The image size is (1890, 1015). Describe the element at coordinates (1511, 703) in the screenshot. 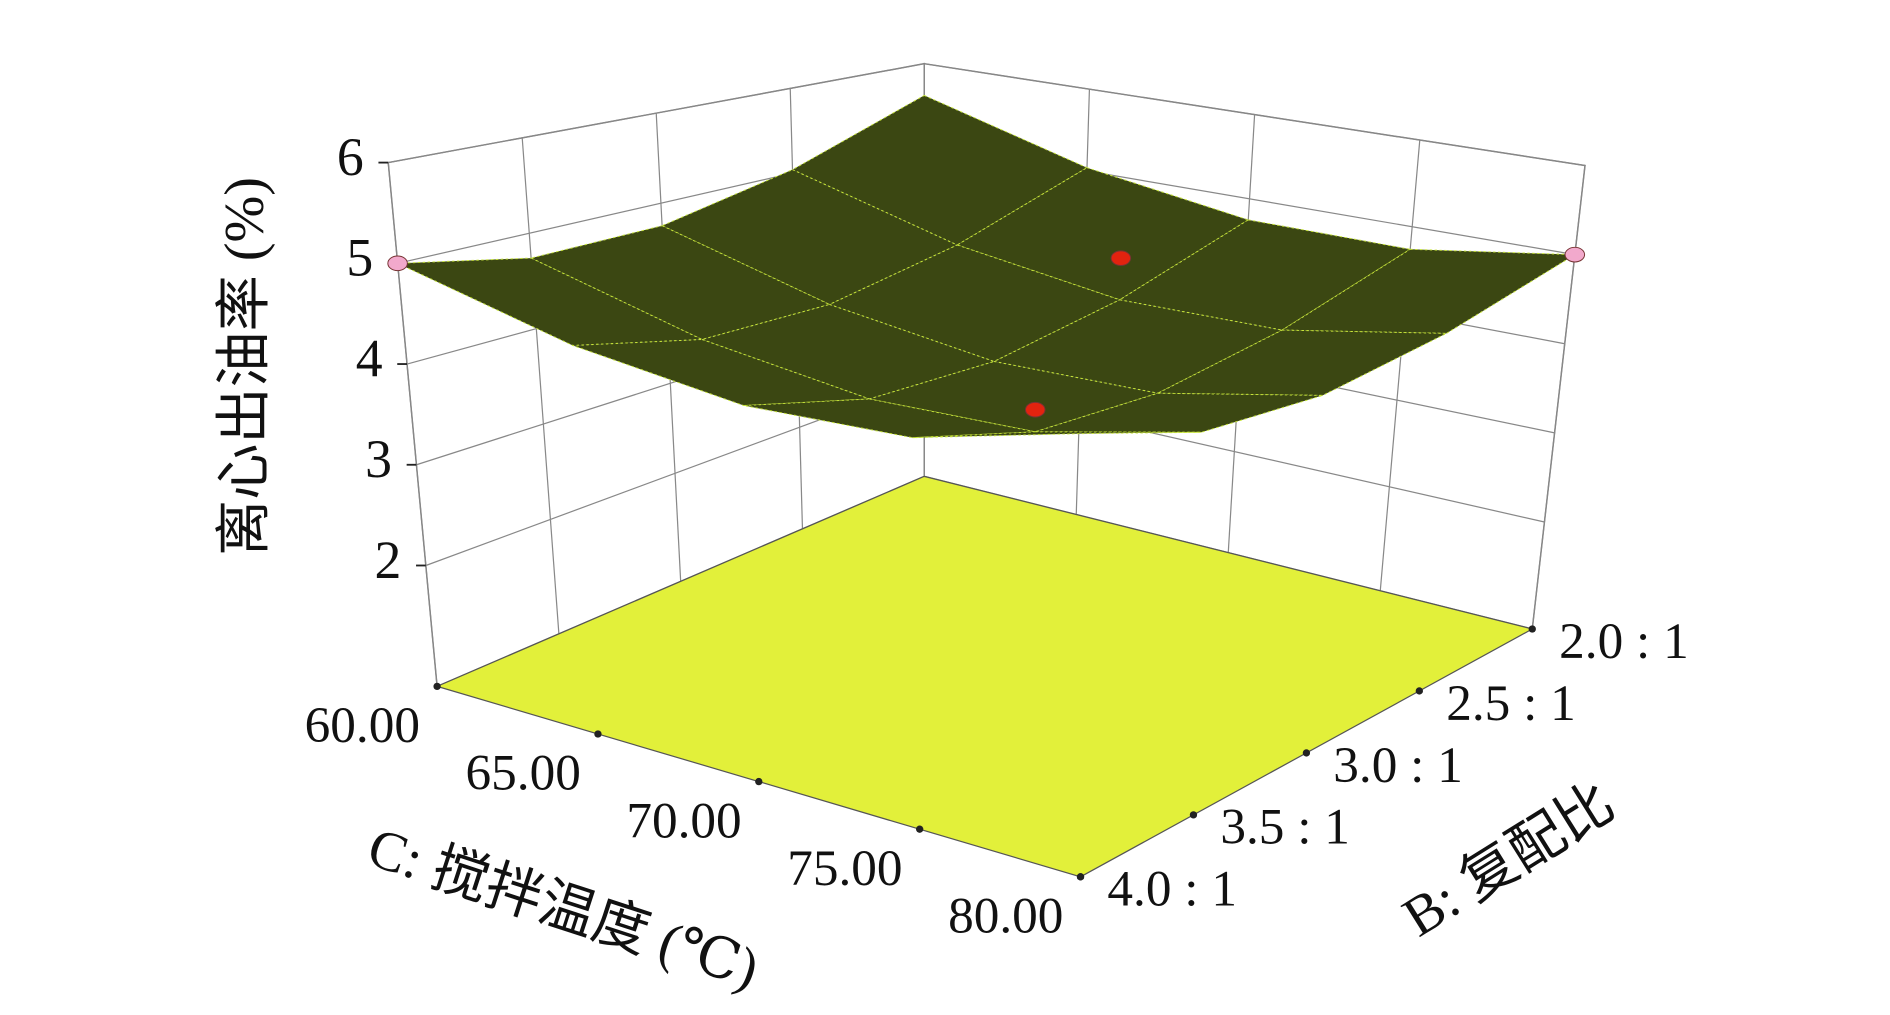

I see `y-tick-label: 2.5 : 1` at that location.